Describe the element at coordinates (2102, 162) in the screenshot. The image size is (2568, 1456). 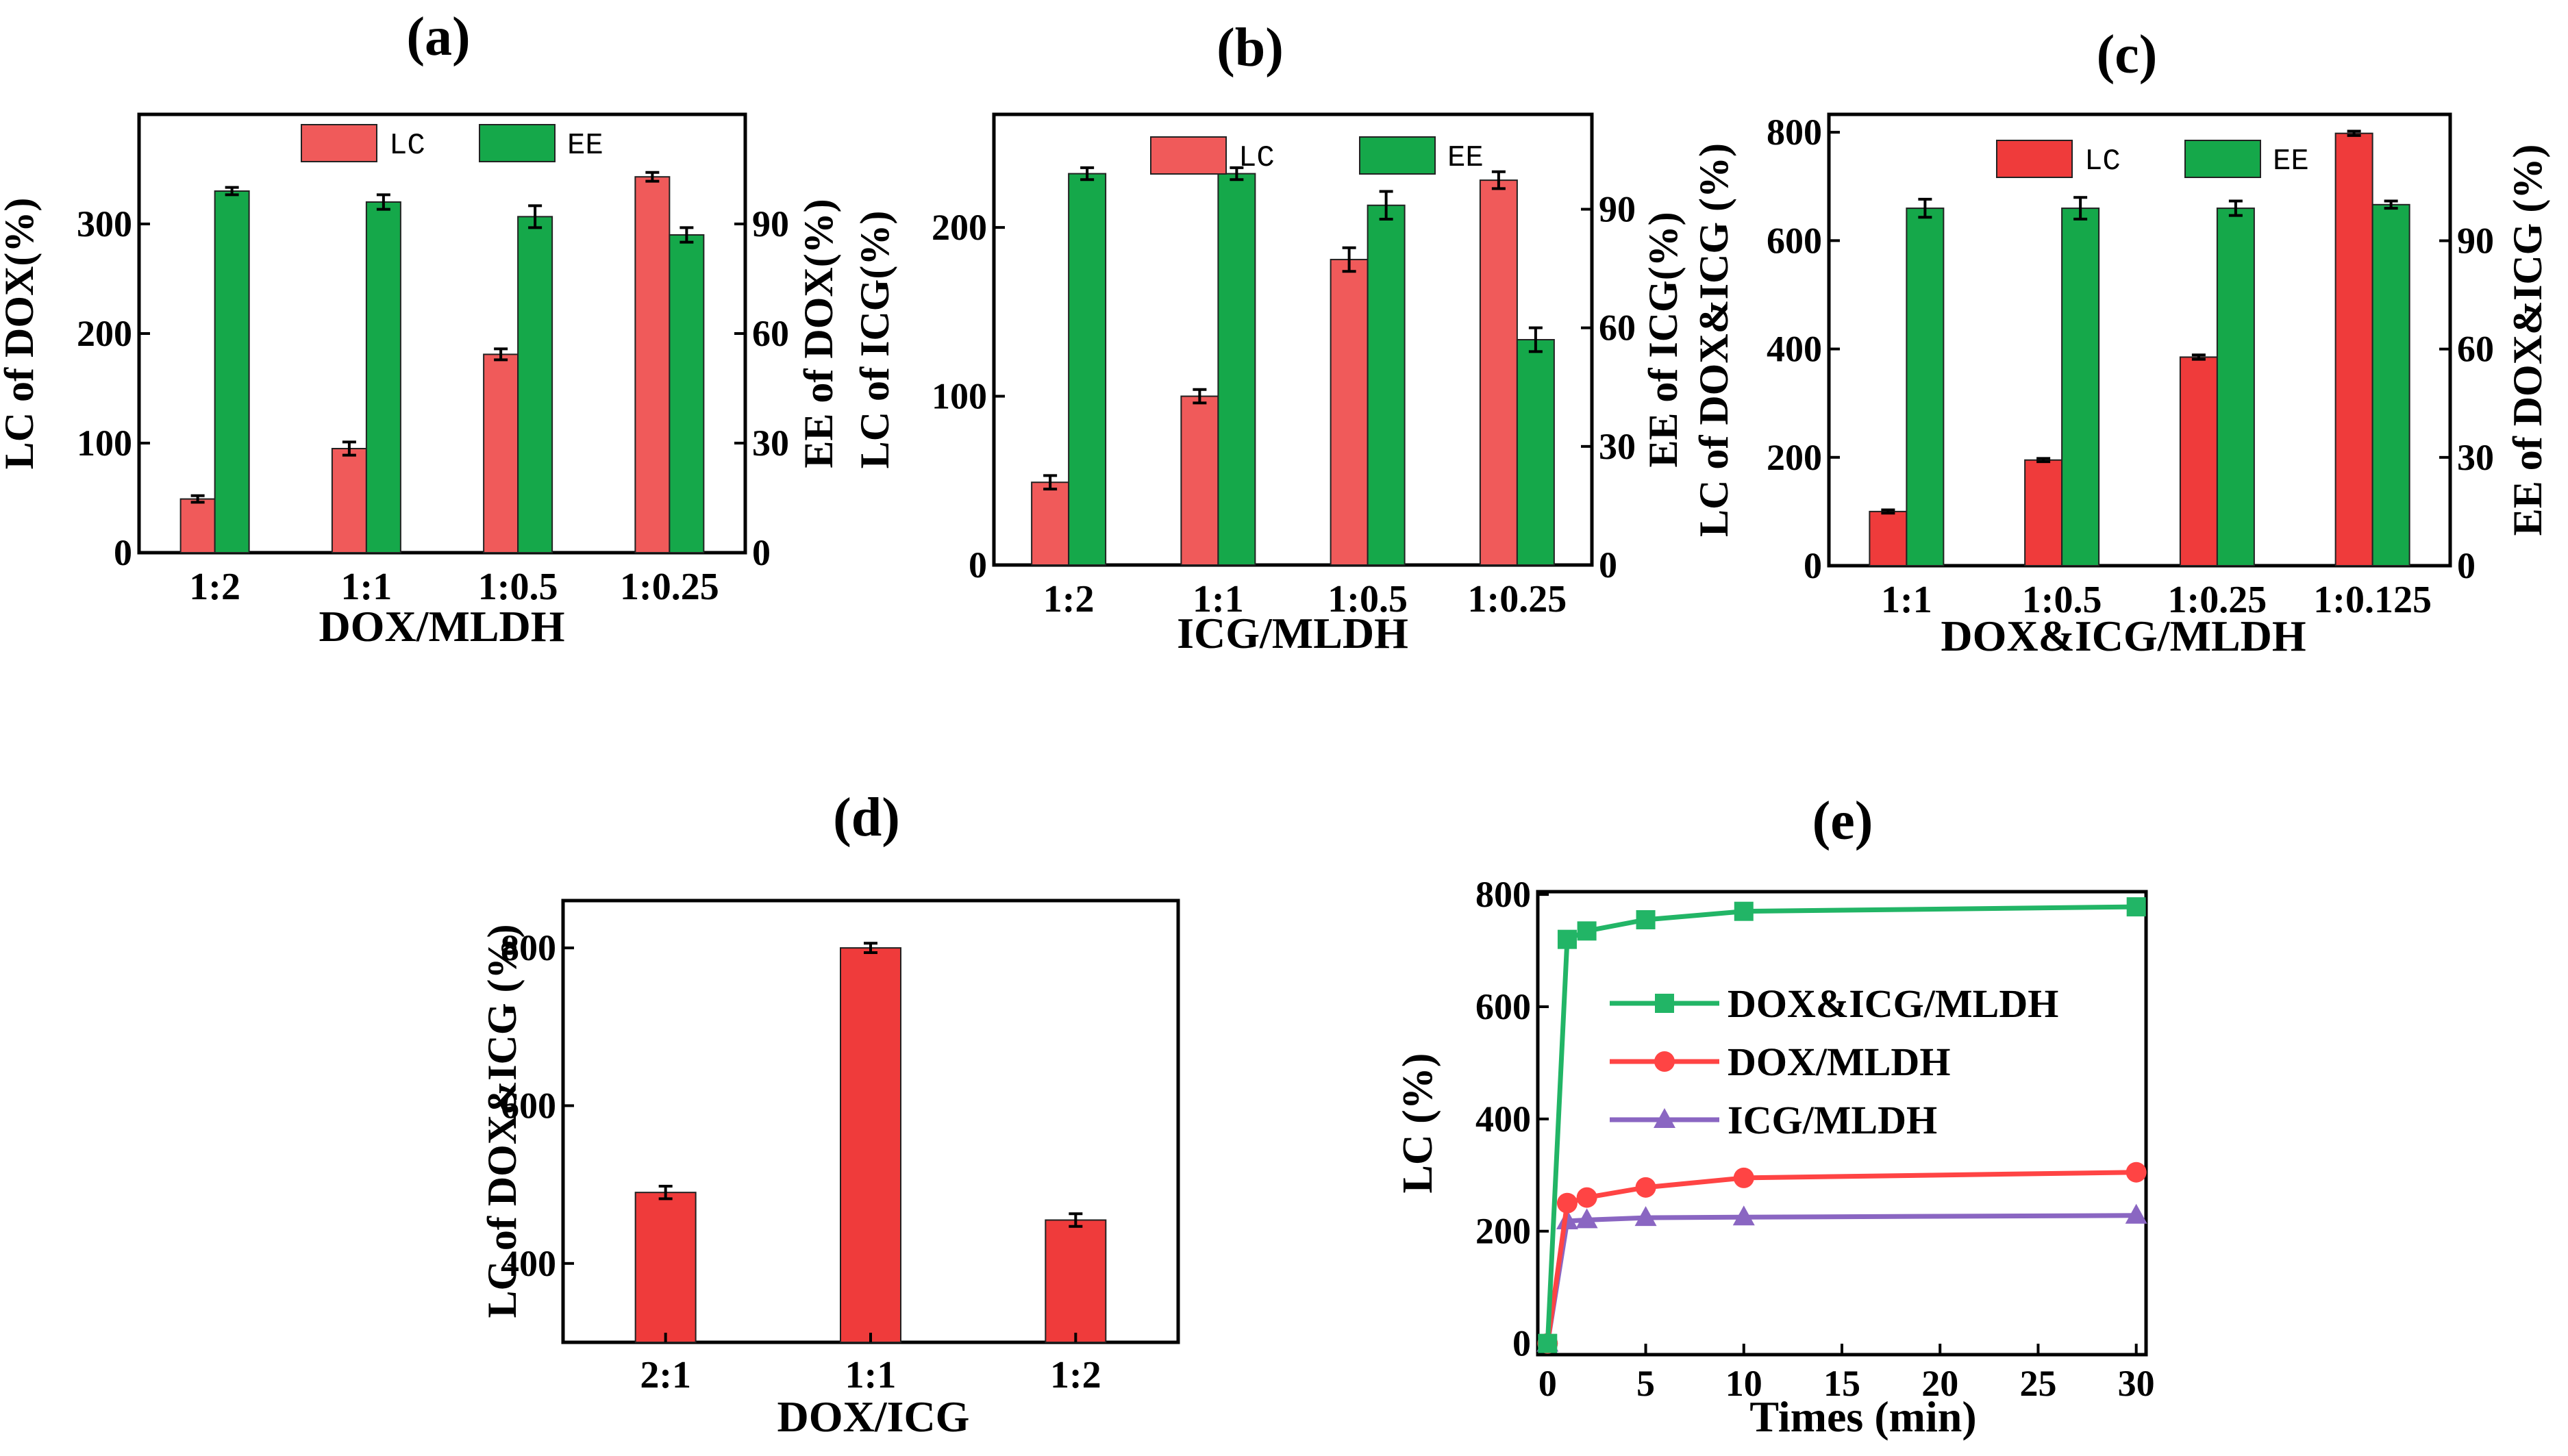
I see `legend-label-lc: LC` at that location.